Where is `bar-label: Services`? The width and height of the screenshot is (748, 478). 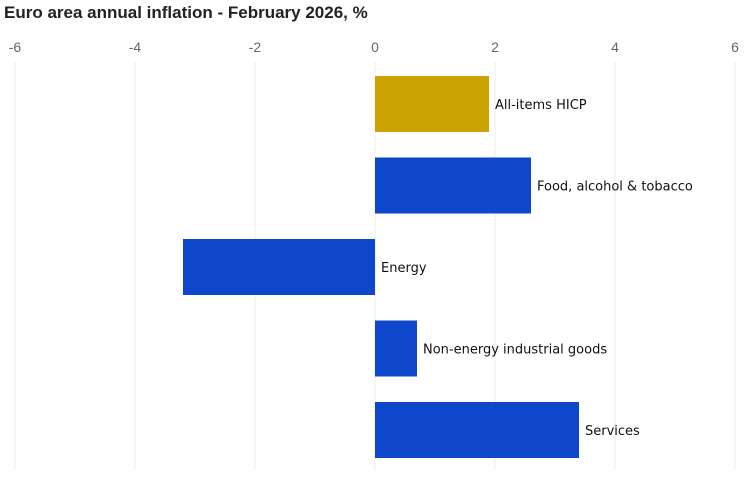
bar-label: Services is located at coordinates (612, 431).